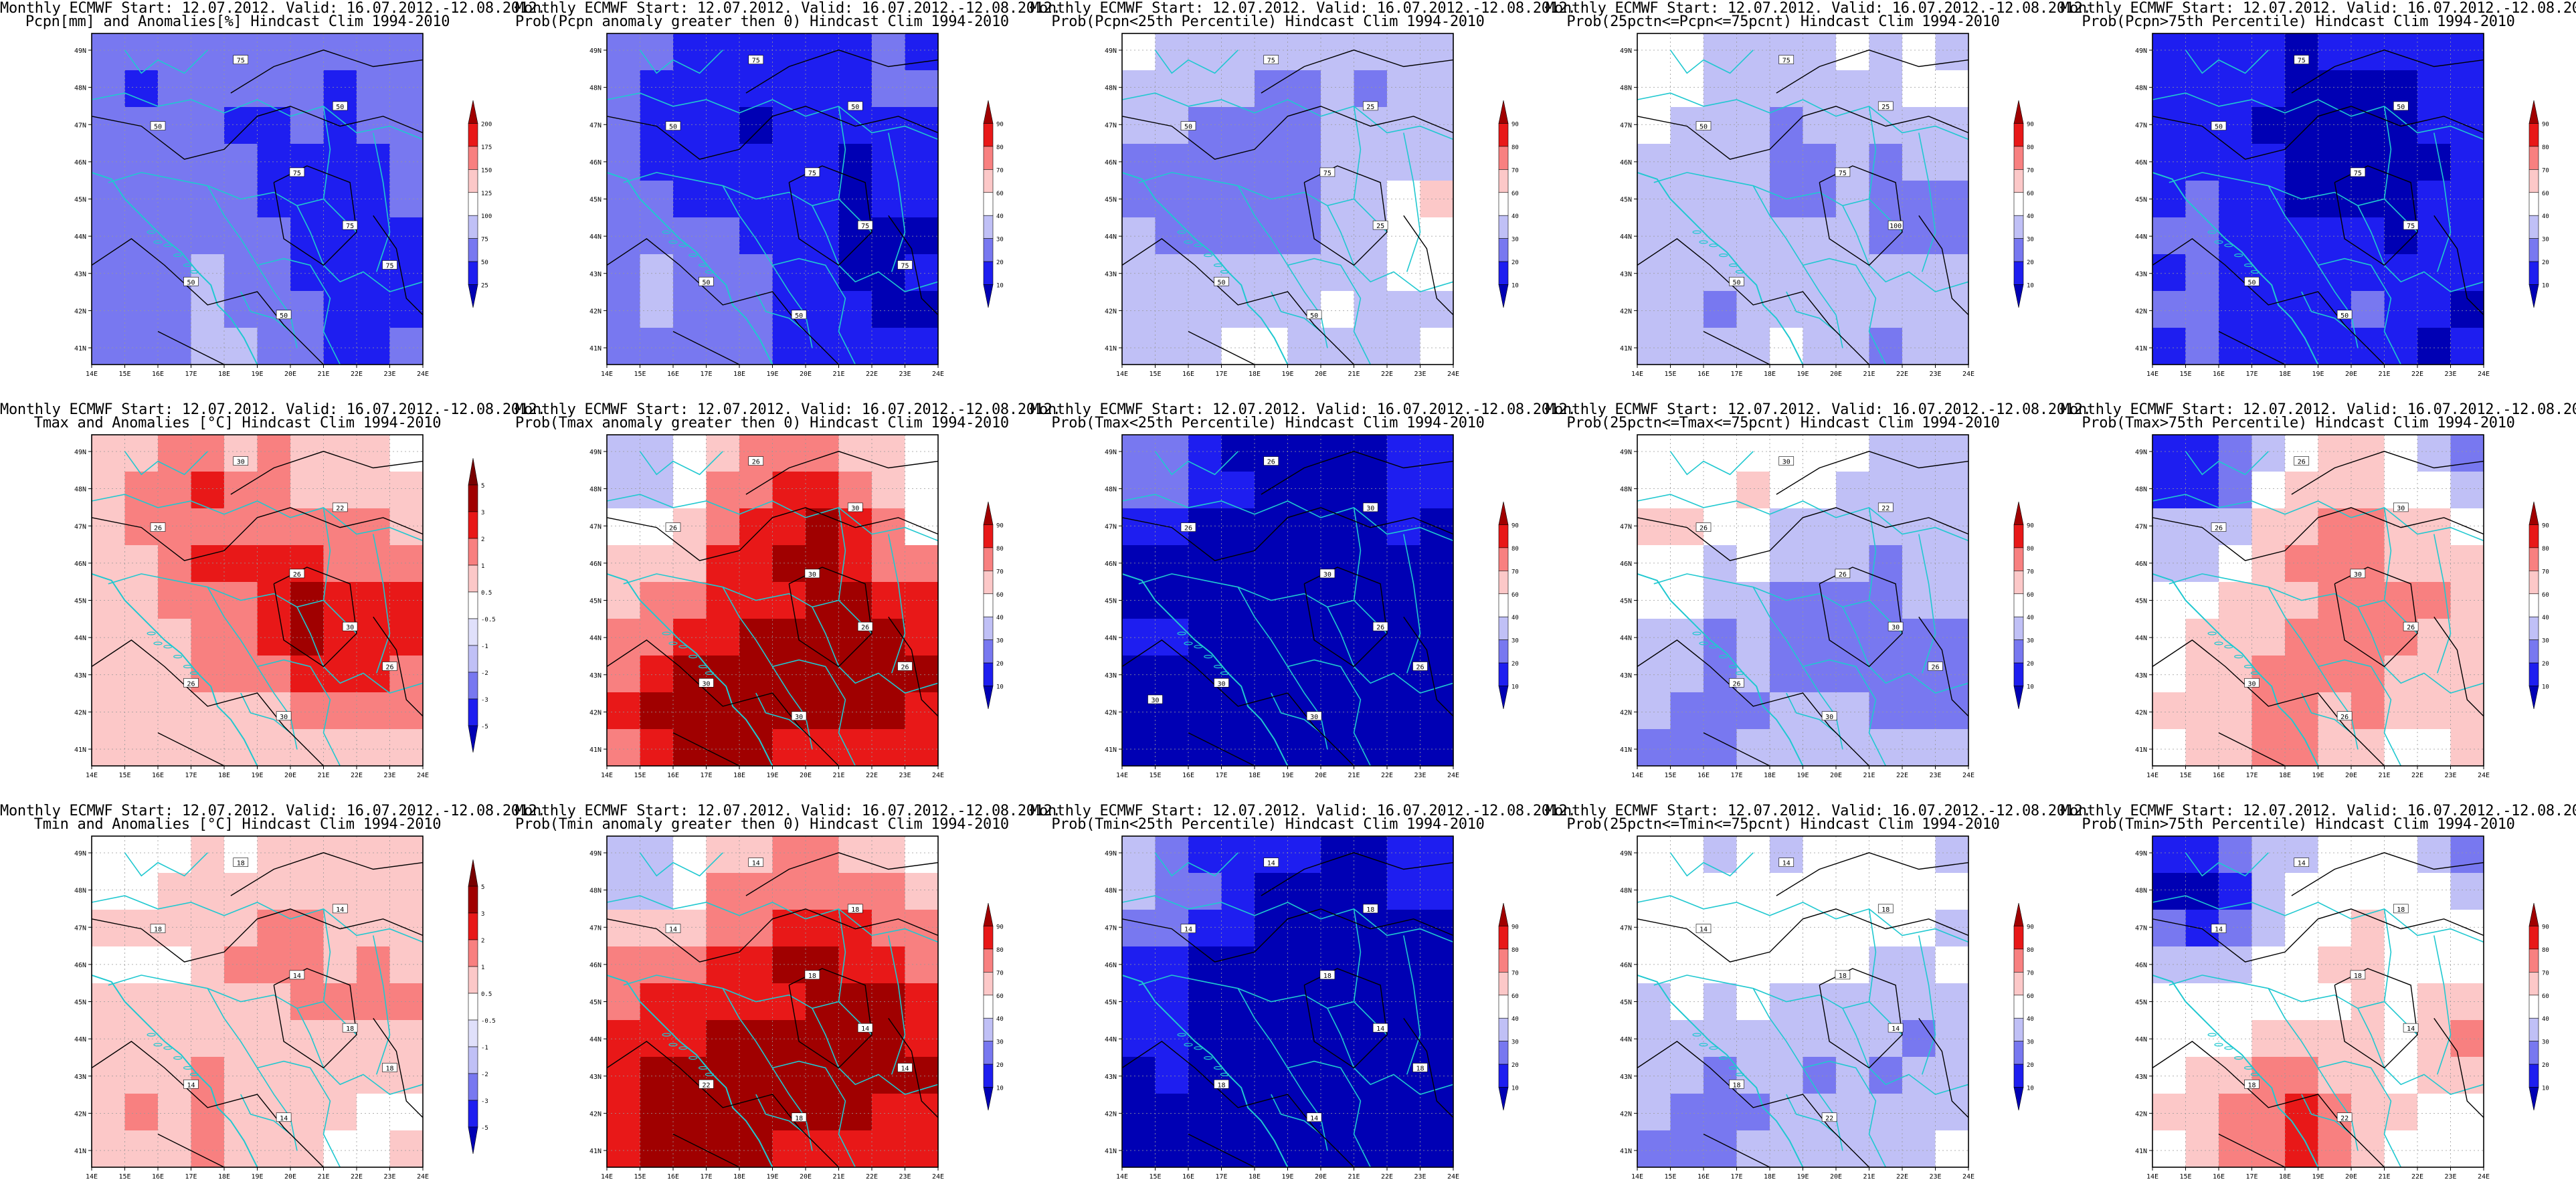 Image resolution: width=2576 pixels, height=1204 pixels. I want to click on lon-tick-label: 19E, so click(1803, 374).